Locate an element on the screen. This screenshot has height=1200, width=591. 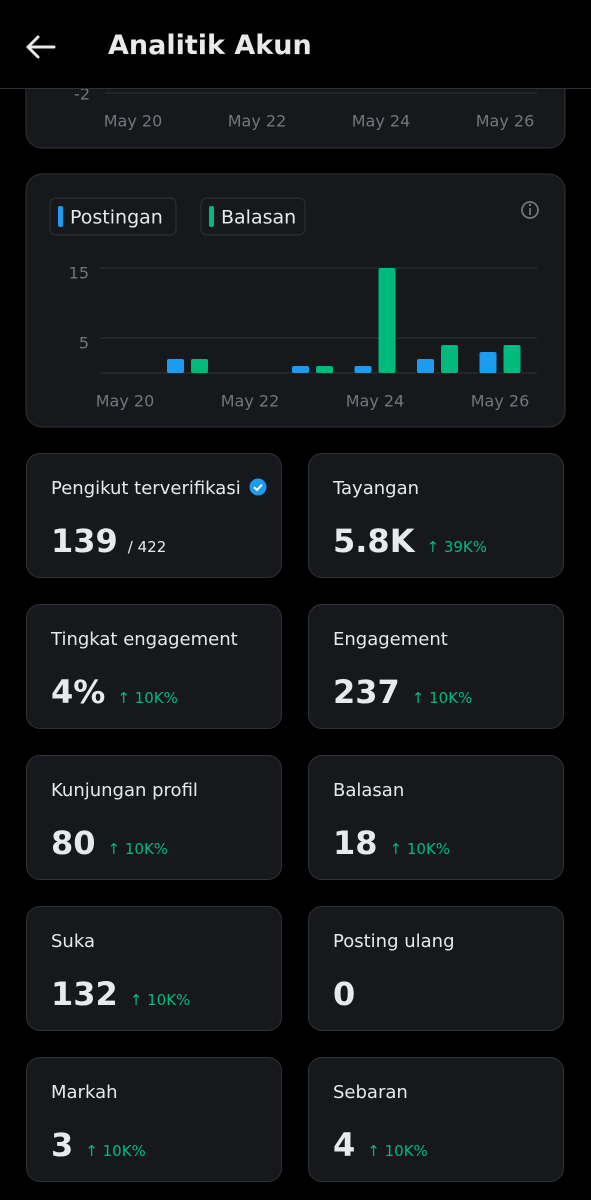
stat-number: 0 is located at coordinates (344, 994).